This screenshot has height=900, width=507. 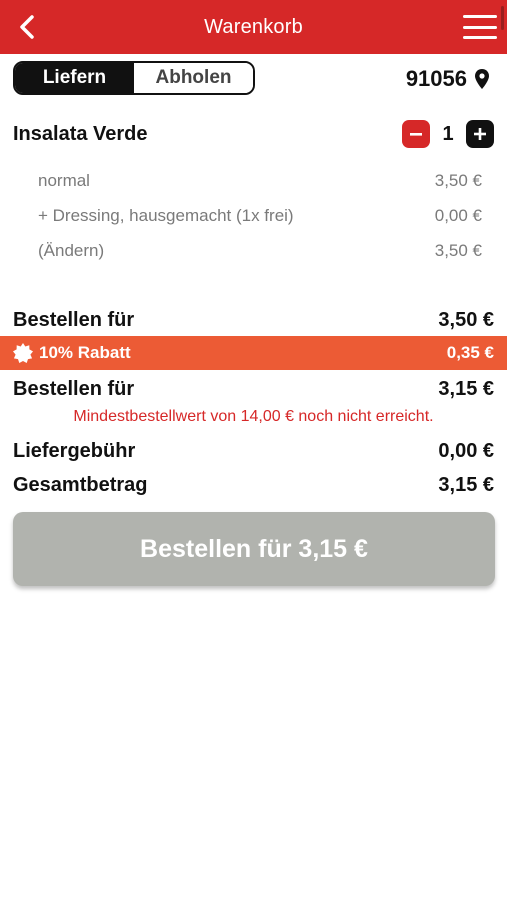 What do you see at coordinates (466, 388) in the screenshot?
I see `discounted-subtotal-value: 3,15 €` at bounding box center [466, 388].